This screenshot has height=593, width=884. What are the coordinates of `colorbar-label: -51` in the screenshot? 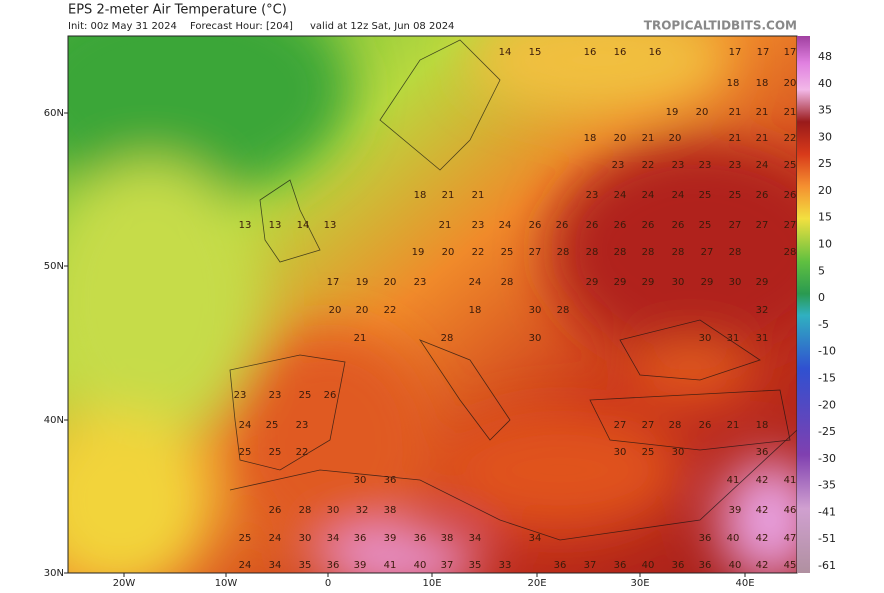 It's located at (827, 538).